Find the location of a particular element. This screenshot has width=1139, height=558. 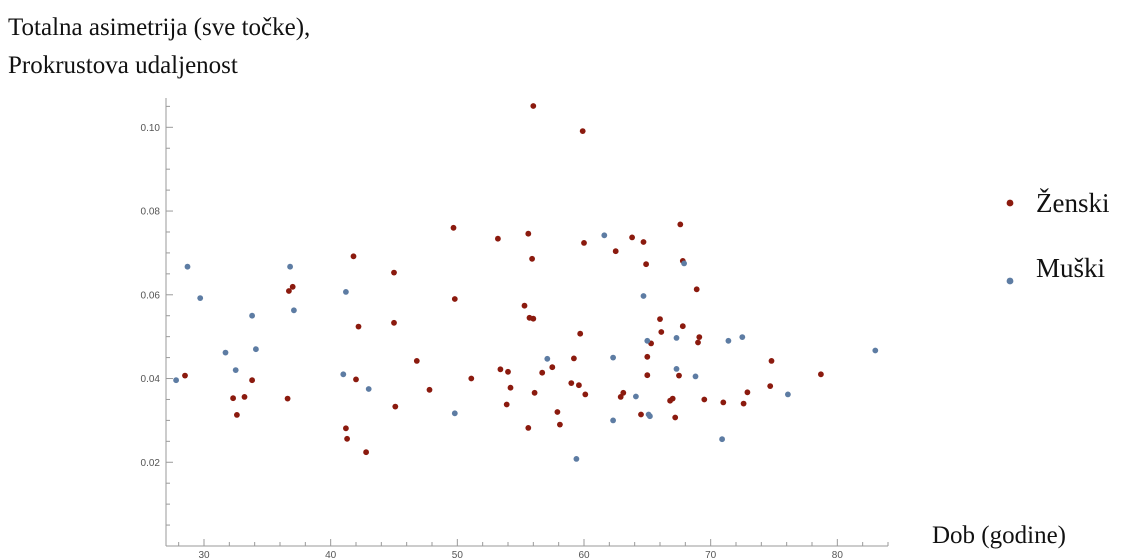

chart-title-line-1: Totalna asimetrija (sve točke), is located at coordinates (159, 27).